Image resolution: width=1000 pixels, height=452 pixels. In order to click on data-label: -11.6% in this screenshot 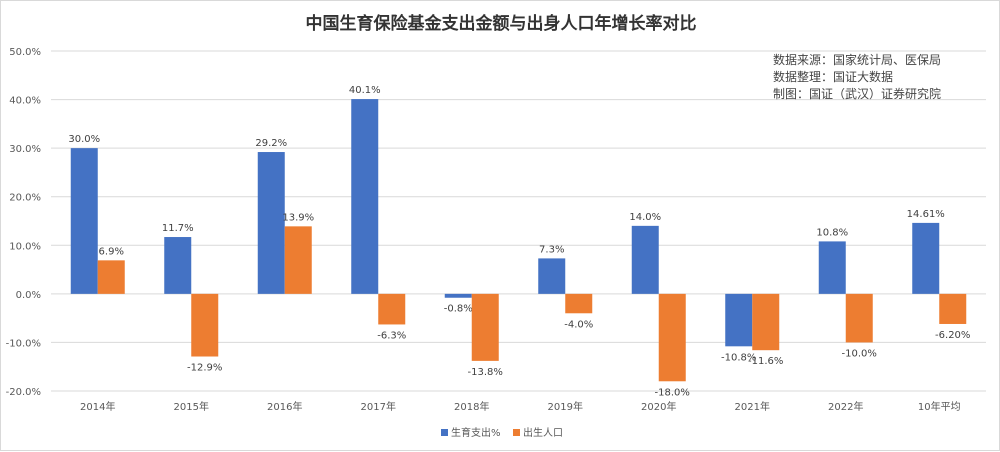, I will do `click(765, 361)`.